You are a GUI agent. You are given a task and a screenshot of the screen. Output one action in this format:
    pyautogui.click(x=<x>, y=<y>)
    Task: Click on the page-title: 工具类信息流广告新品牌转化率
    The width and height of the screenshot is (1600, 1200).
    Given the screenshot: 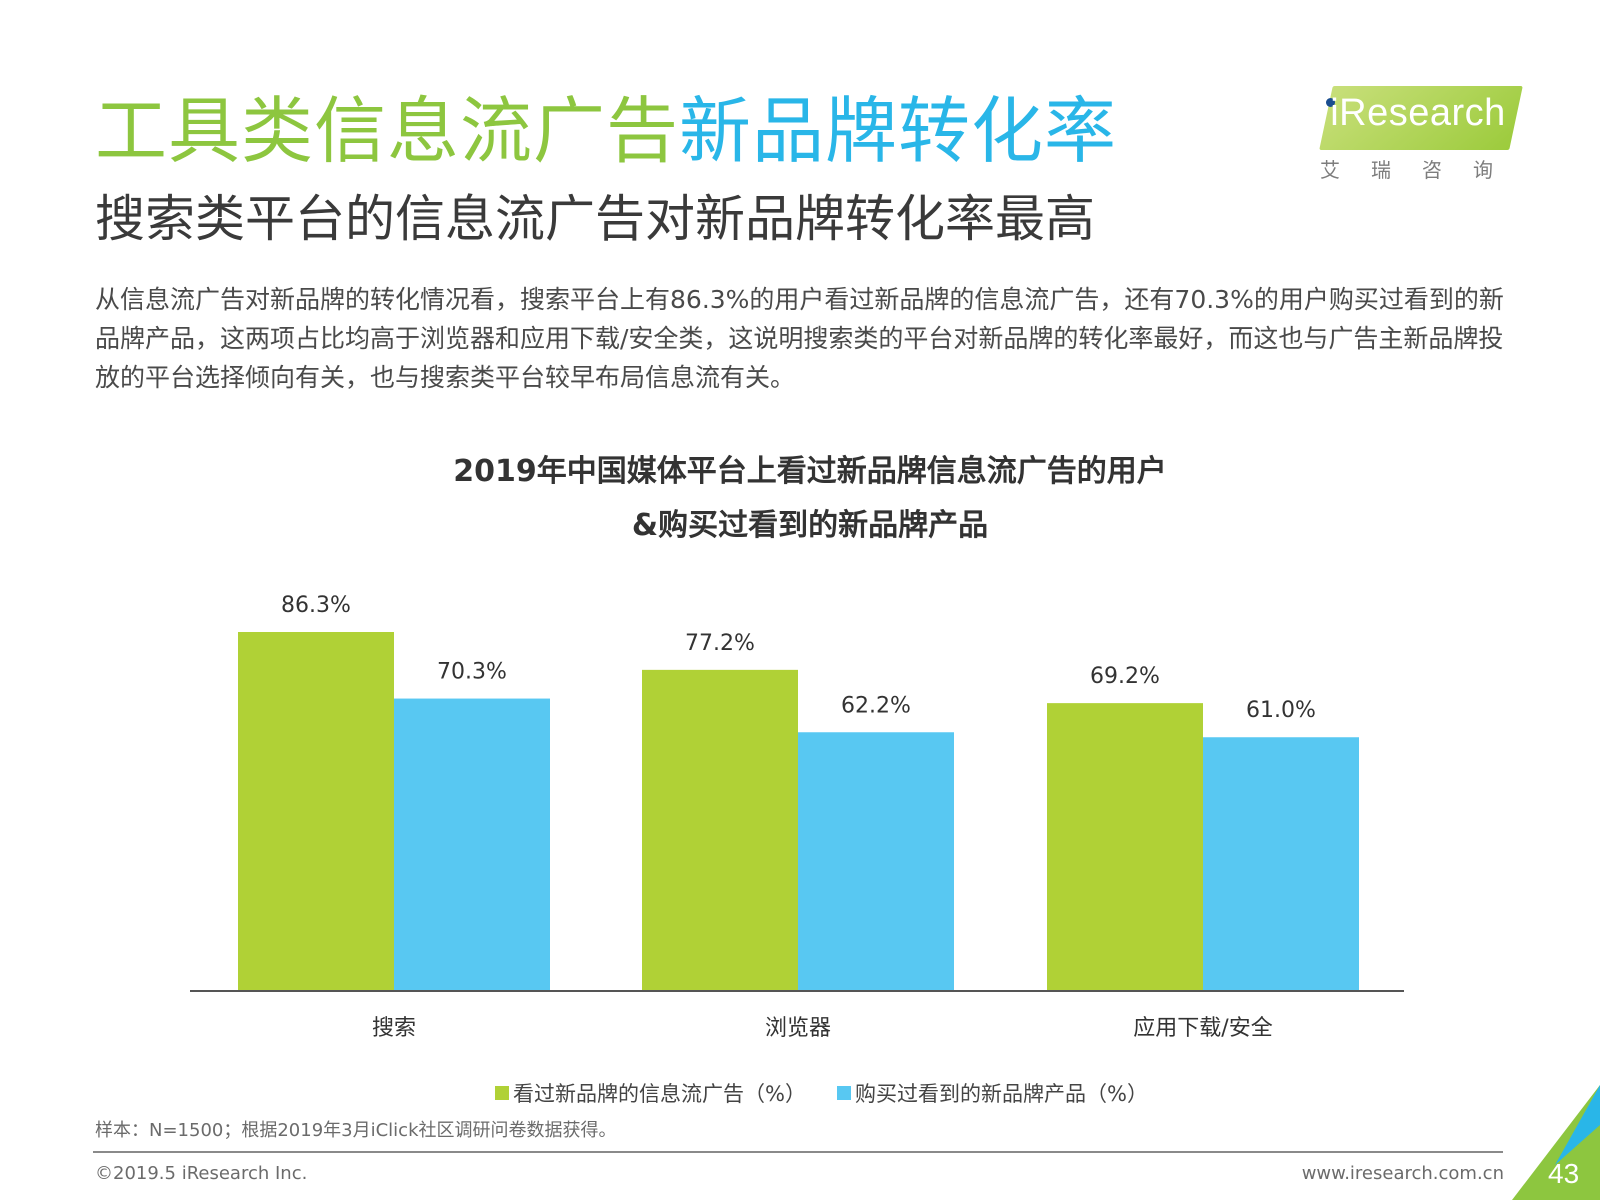 What is the action you would take?
    pyautogui.click(x=606, y=131)
    